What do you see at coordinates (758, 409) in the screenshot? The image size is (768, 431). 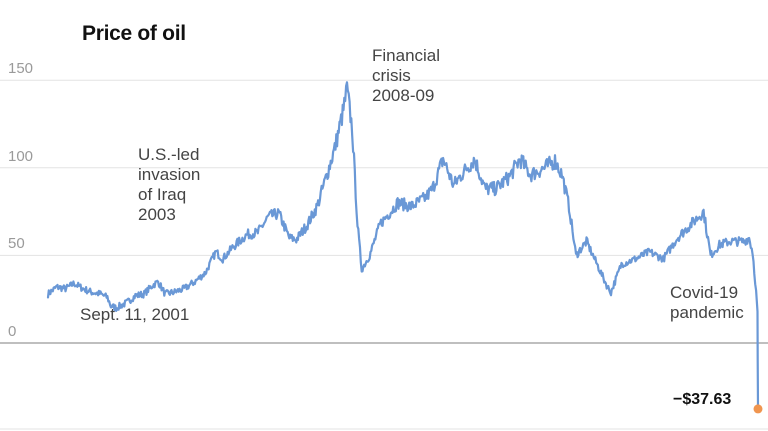 I see `endpoint-marker` at bounding box center [758, 409].